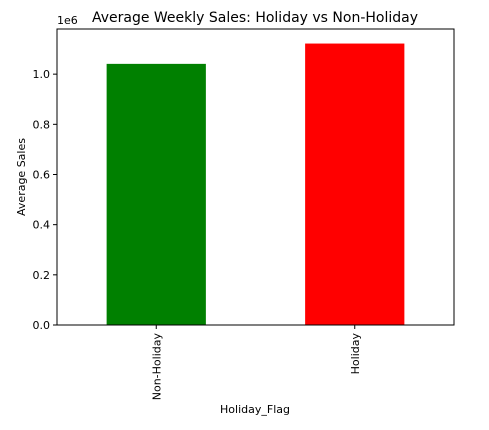 The image size is (489, 430). What do you see at coordinates (42, 325) in the screenshot?
I see `y-tick-label: 0.0` at bounding box center [42, 325].